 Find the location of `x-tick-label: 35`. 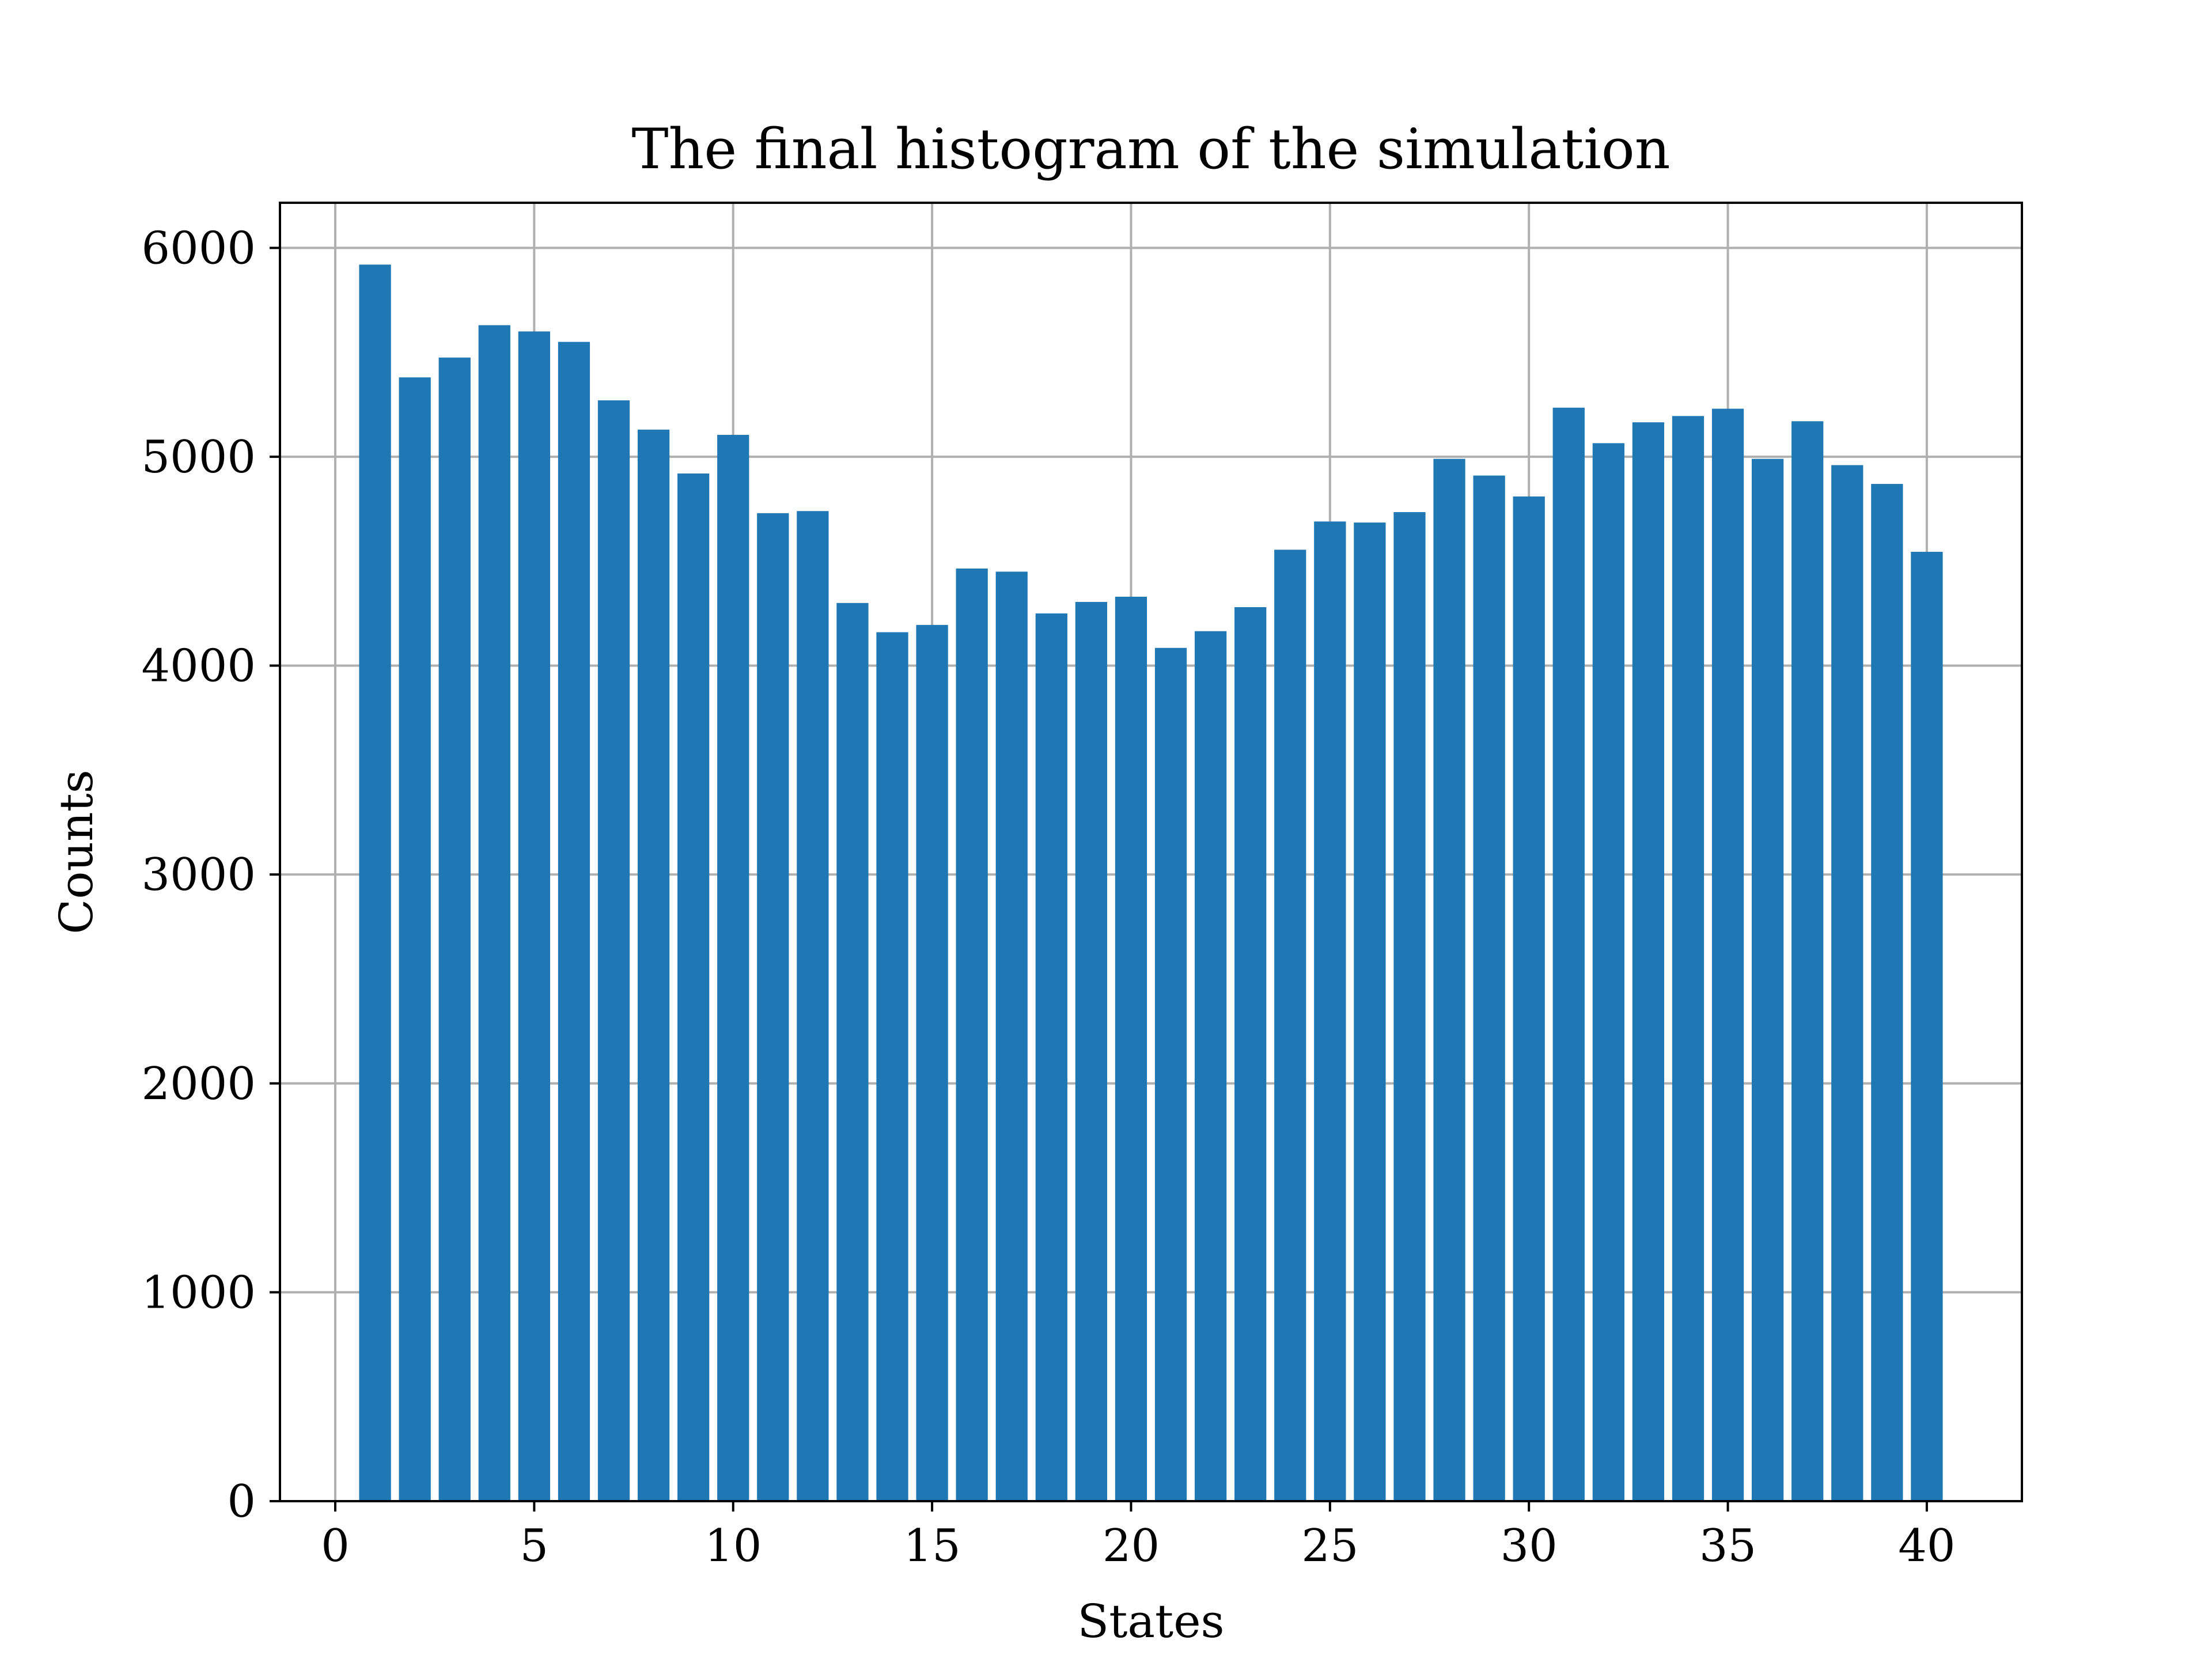

x-tick-label: 35 is located at coordinates (1727, 1546).